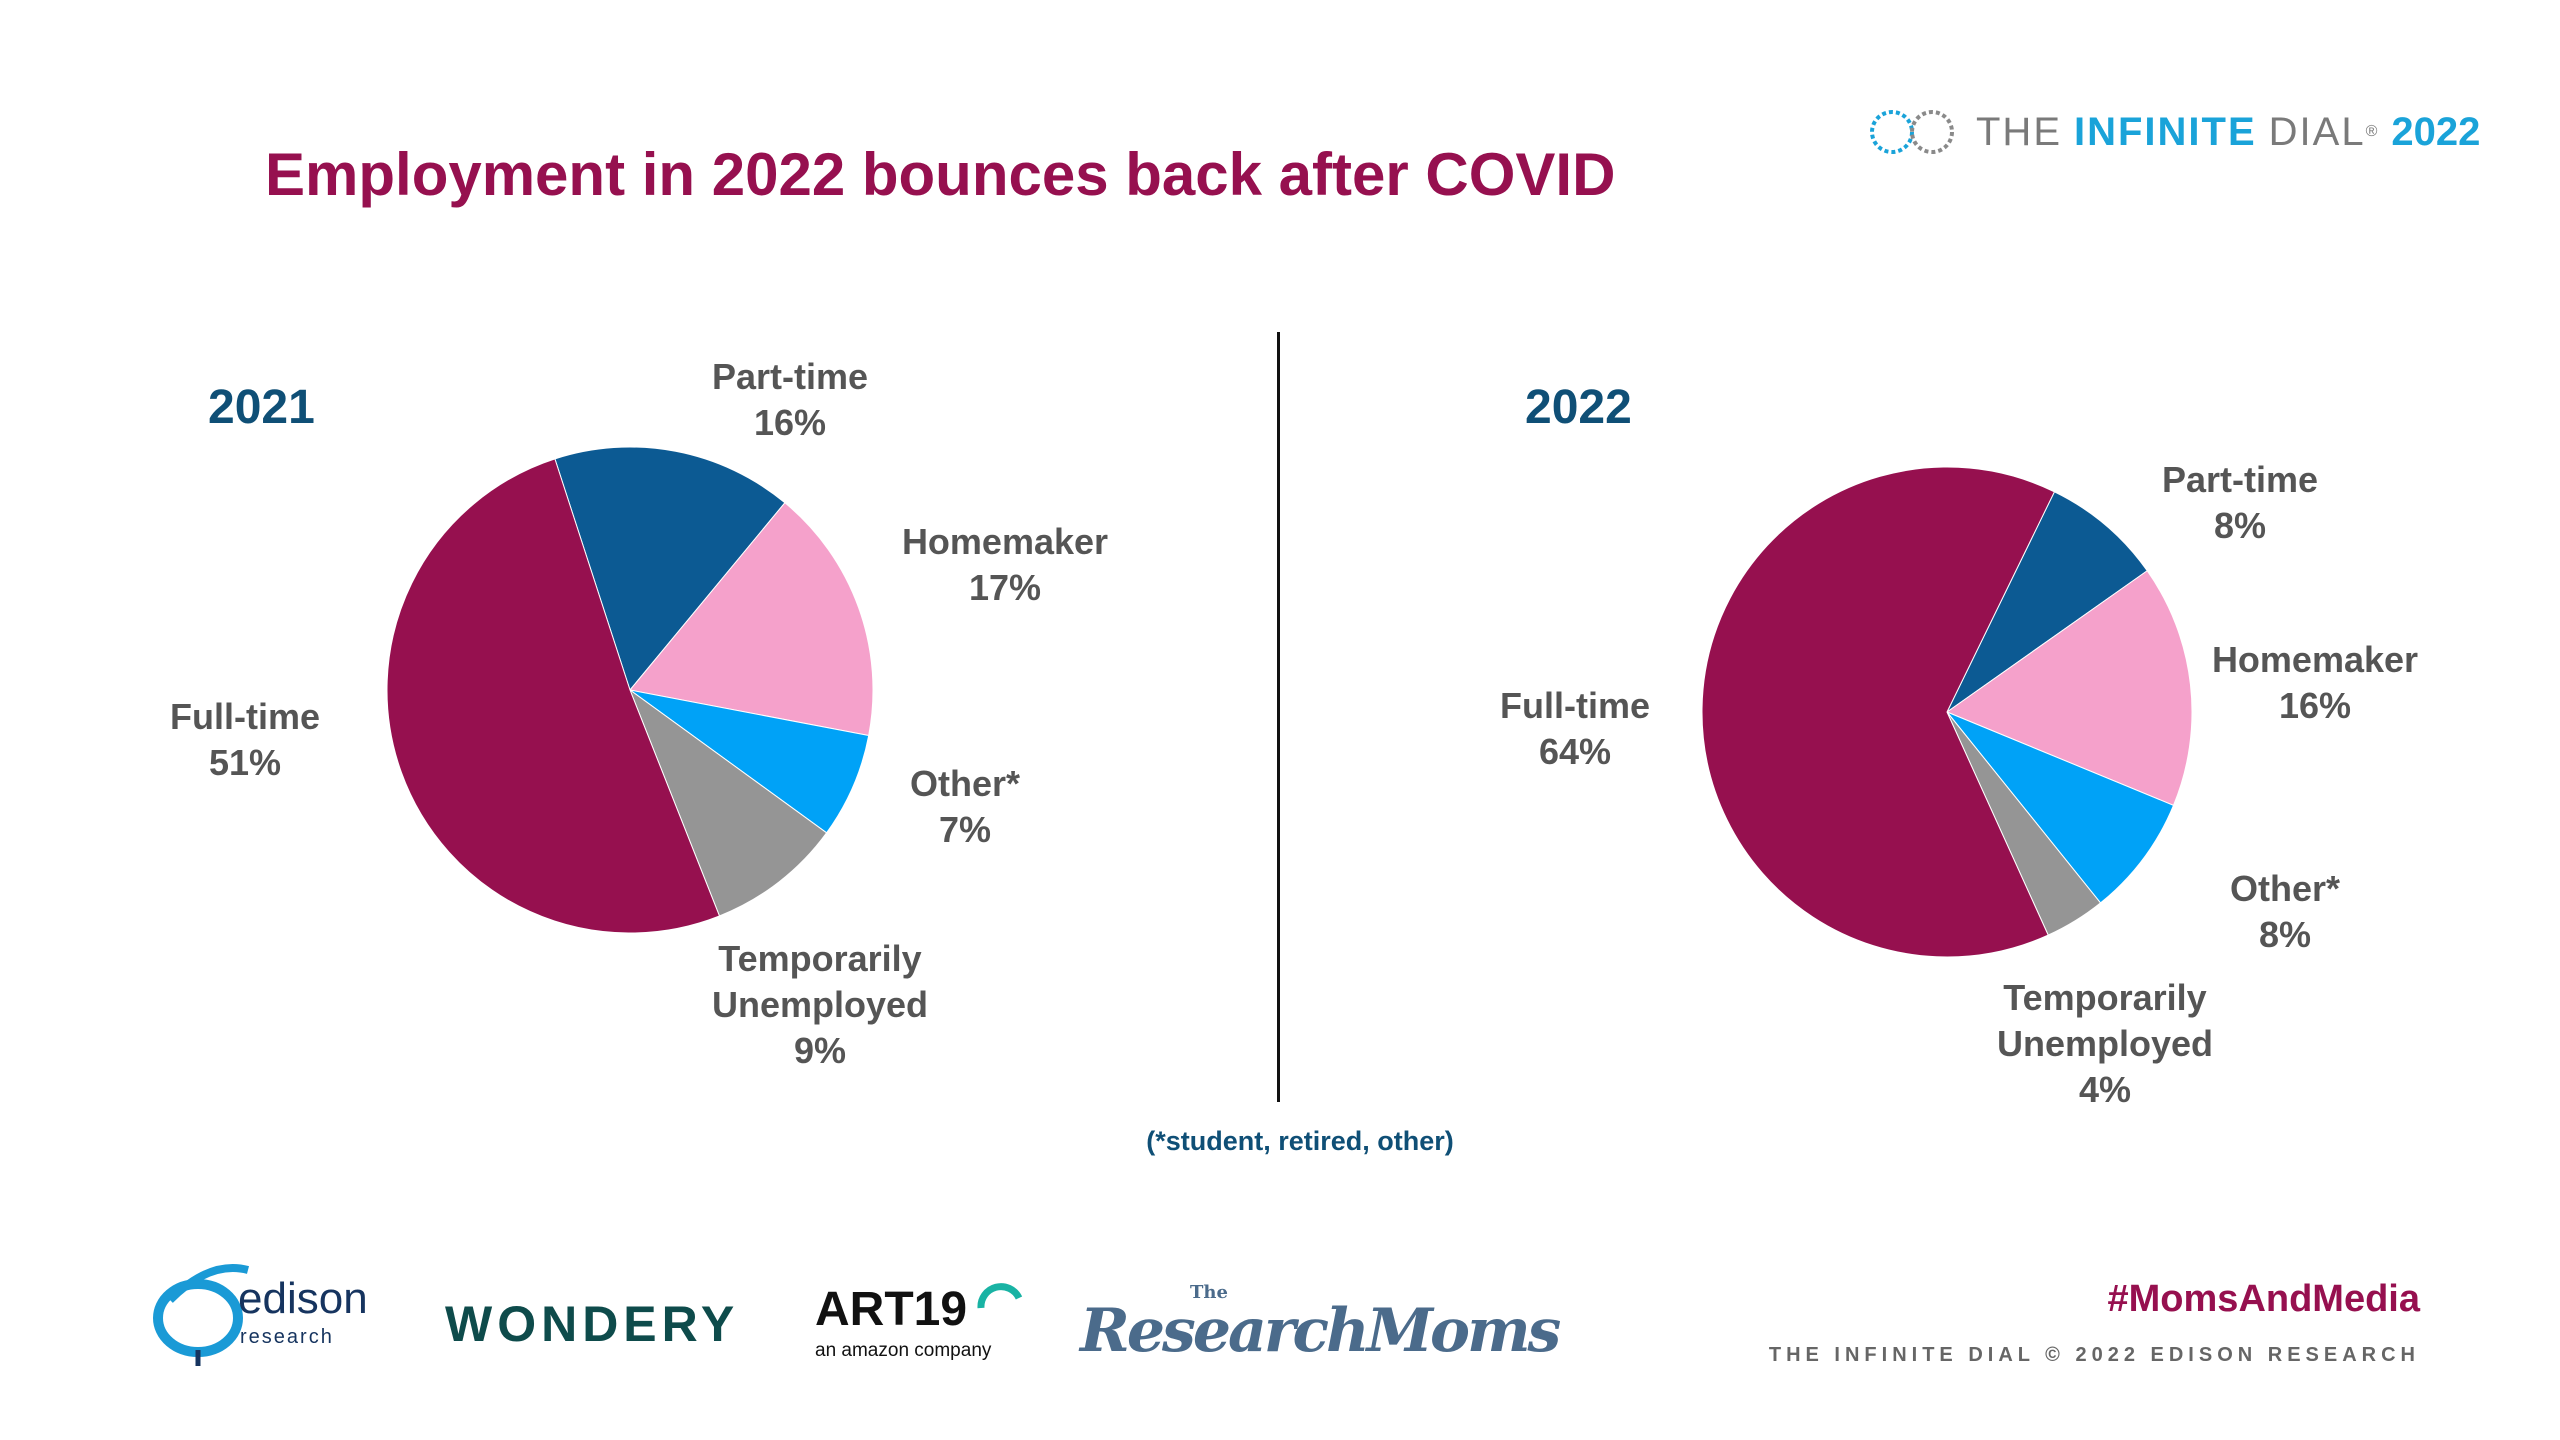 The width and height of the screenshot is (2560, 1440). Describe the element at coordinates (303, 1298) in the screenshot. I see `edison-wordmark: edison` at that location.